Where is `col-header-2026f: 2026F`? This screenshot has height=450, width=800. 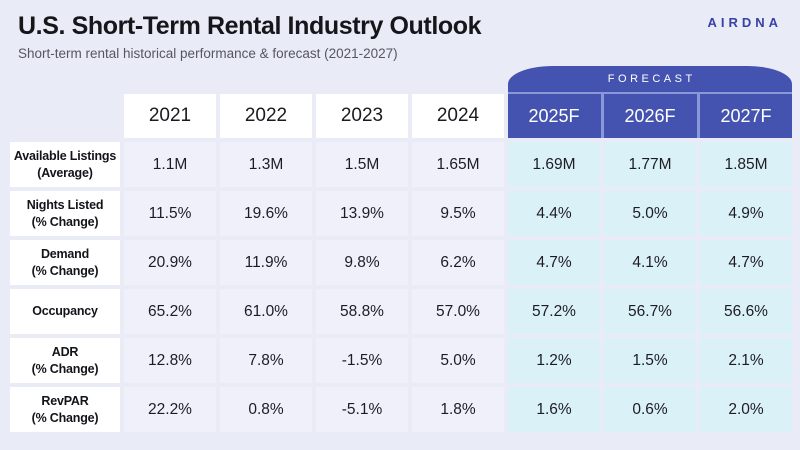
col-header-2026f: 2026F is located at coordinates (650, 116).